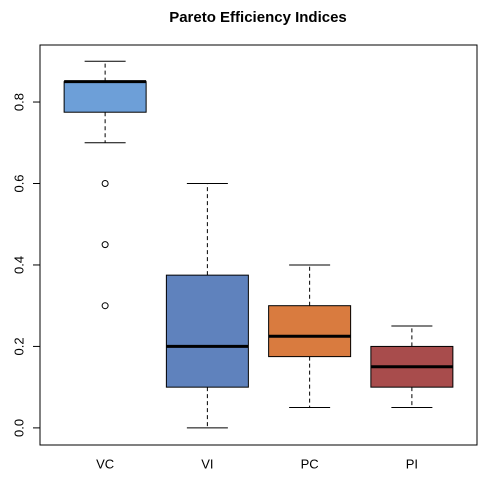 The image size is (479, 478). I want to click on y-tick-label: 0.6, so click(18, 183).